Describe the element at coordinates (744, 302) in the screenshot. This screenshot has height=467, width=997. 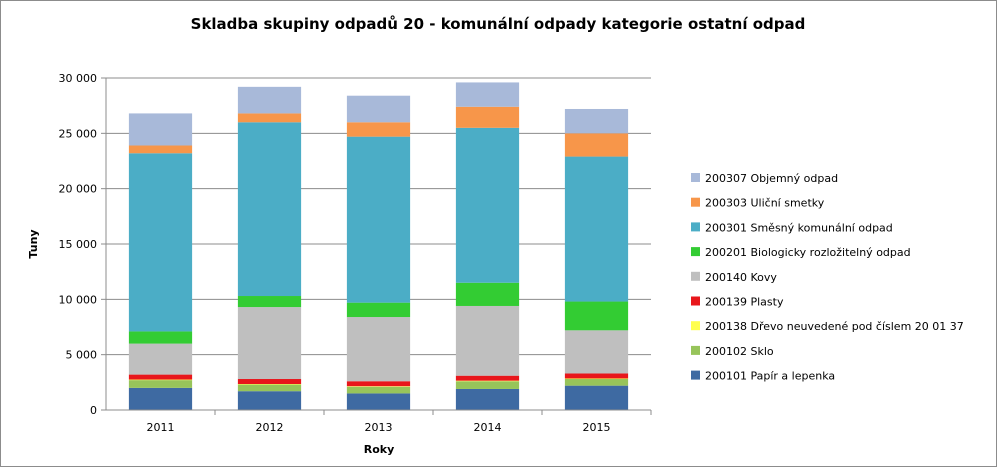
I see `legend-label: 200139 Plasty` at that location.